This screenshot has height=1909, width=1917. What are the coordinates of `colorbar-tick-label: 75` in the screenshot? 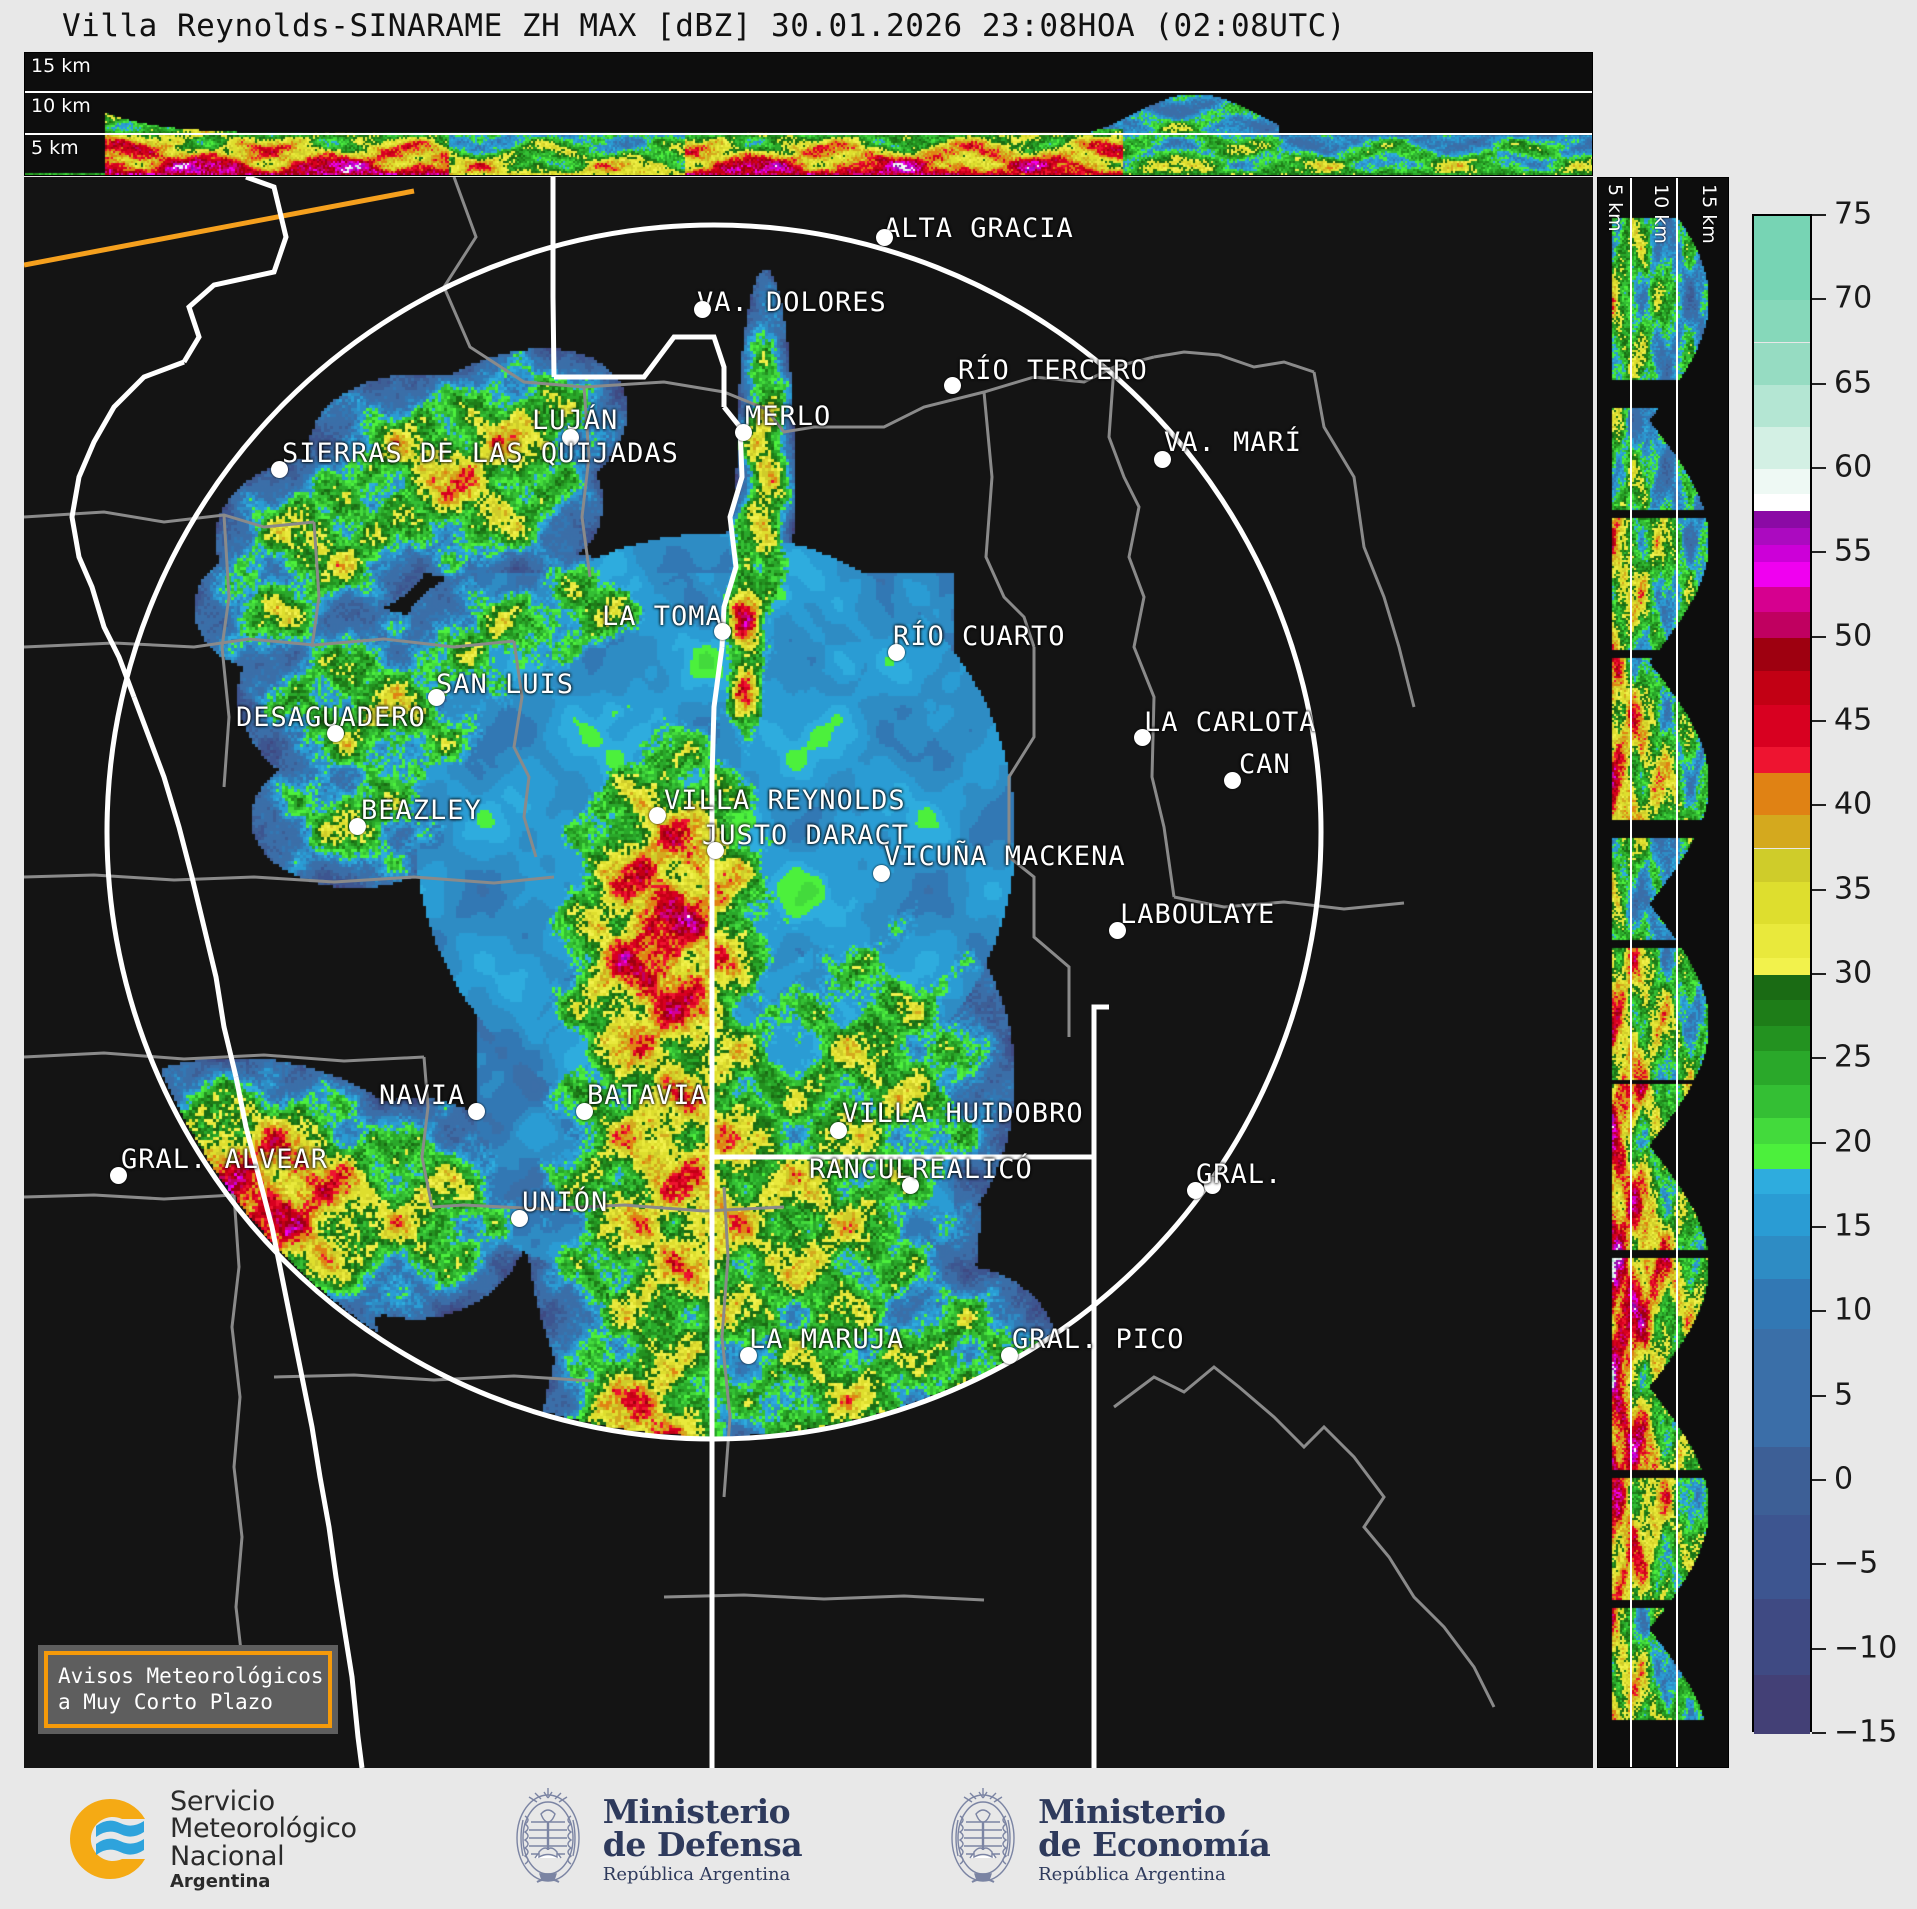 It's located at (1853, 214).